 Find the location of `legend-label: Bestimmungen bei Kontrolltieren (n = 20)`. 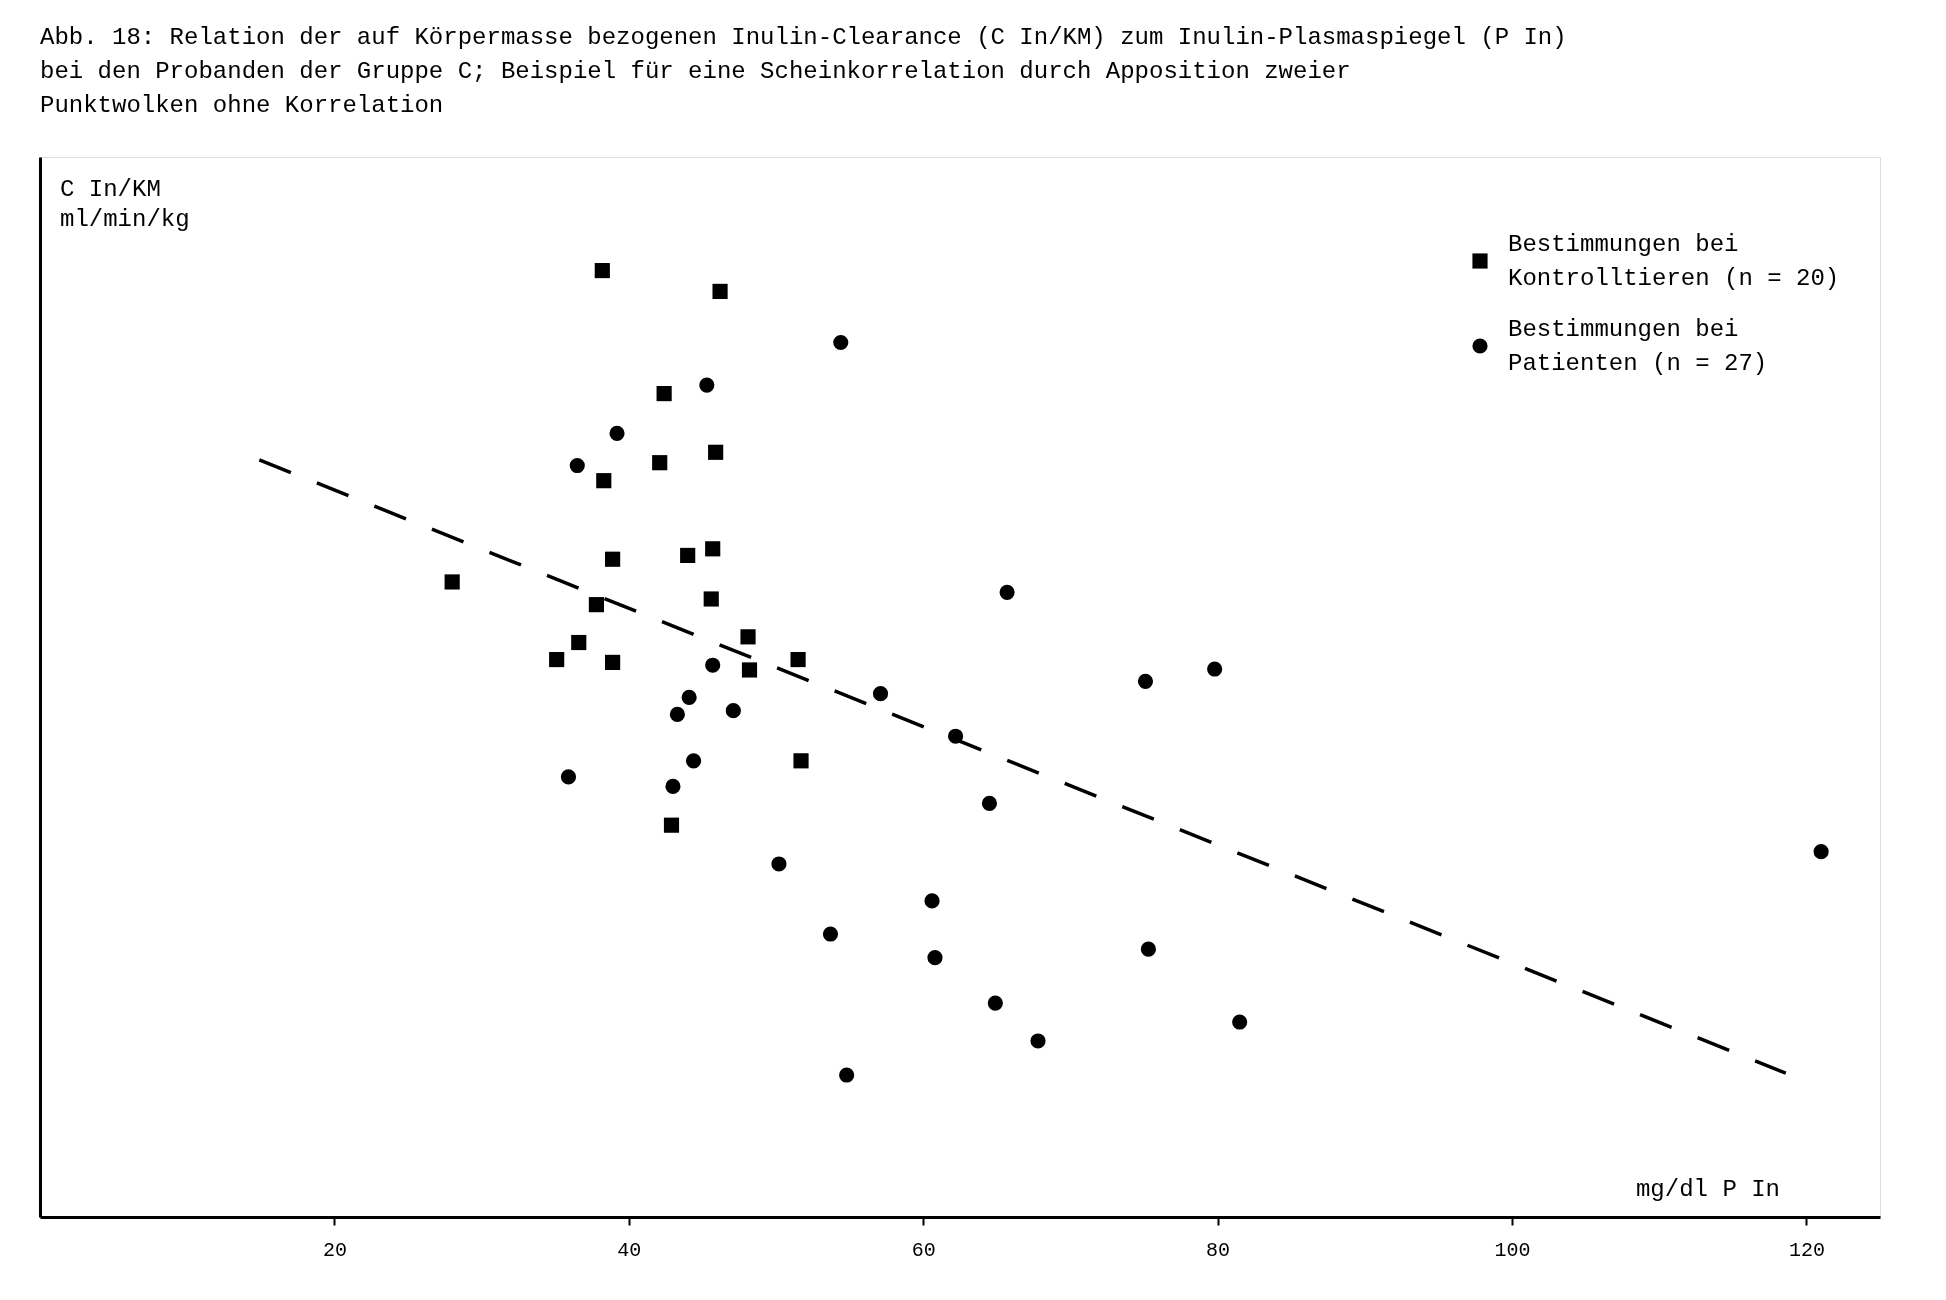

legend-label: Bestimmungen bei Kontrolltieren (n = 20) is located at coordinates (1674, 261).